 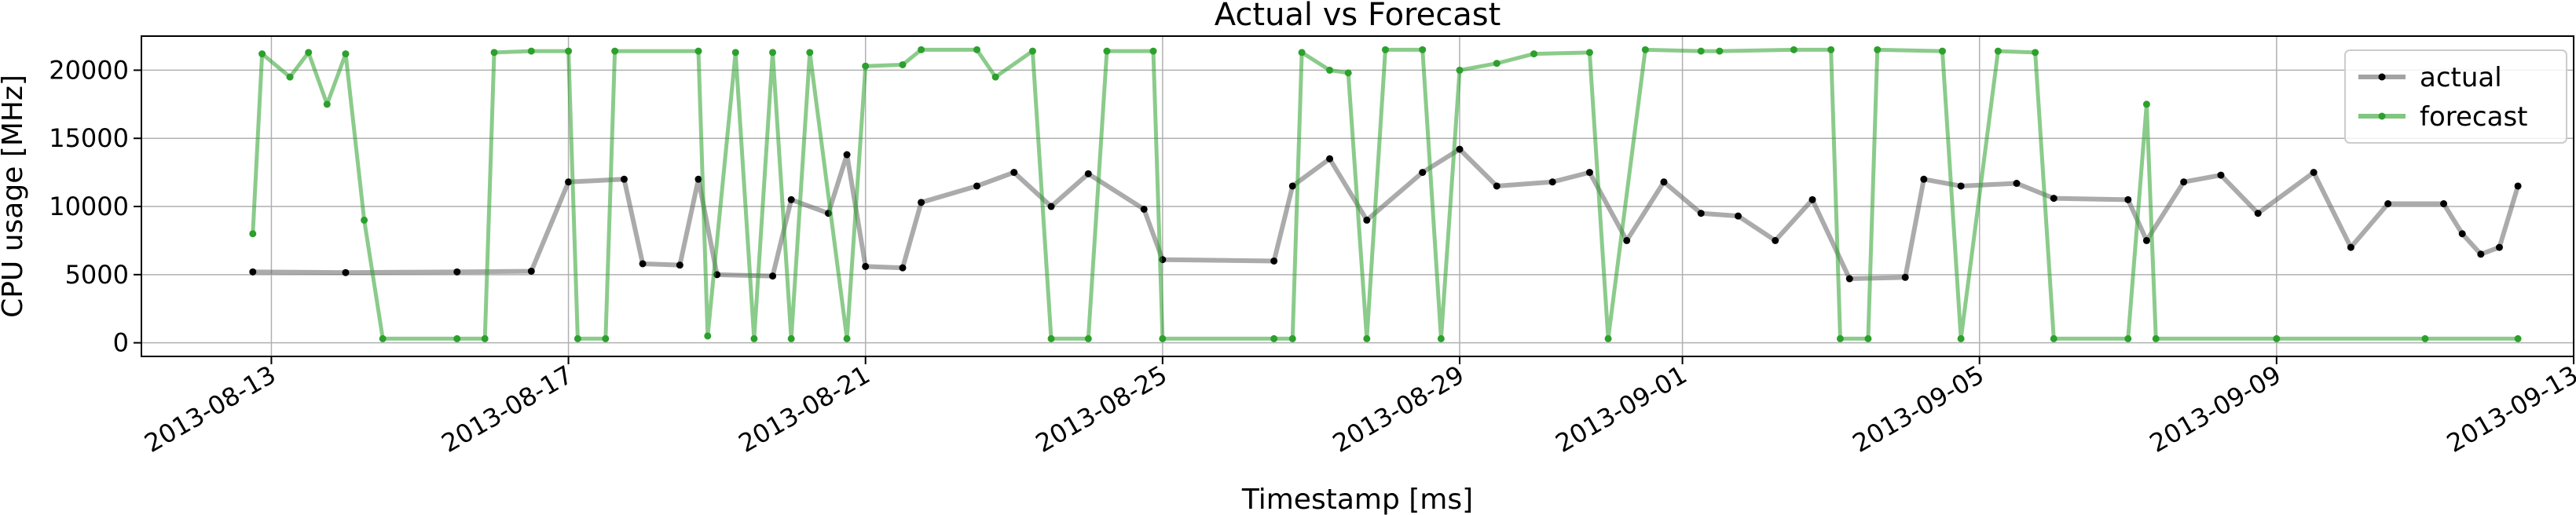 I want to click on legend: actual forecast, so click(x=2455, y=96).